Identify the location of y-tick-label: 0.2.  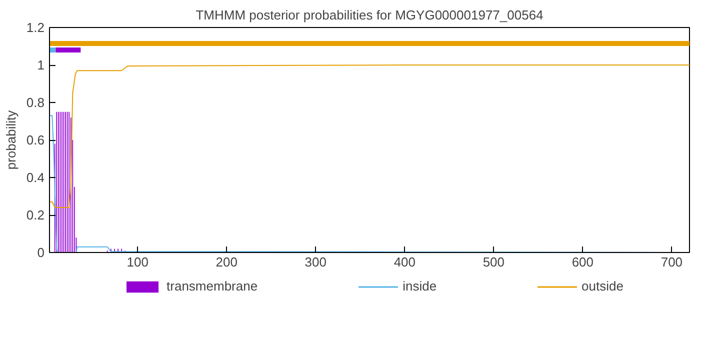
(35, 215).